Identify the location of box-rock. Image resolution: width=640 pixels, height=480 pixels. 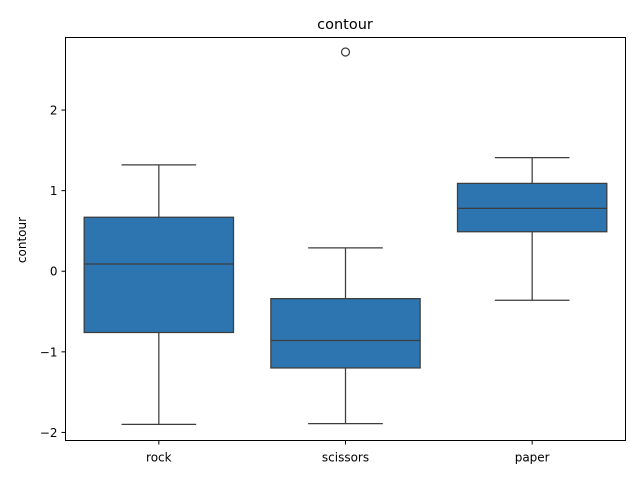
(159, 275).